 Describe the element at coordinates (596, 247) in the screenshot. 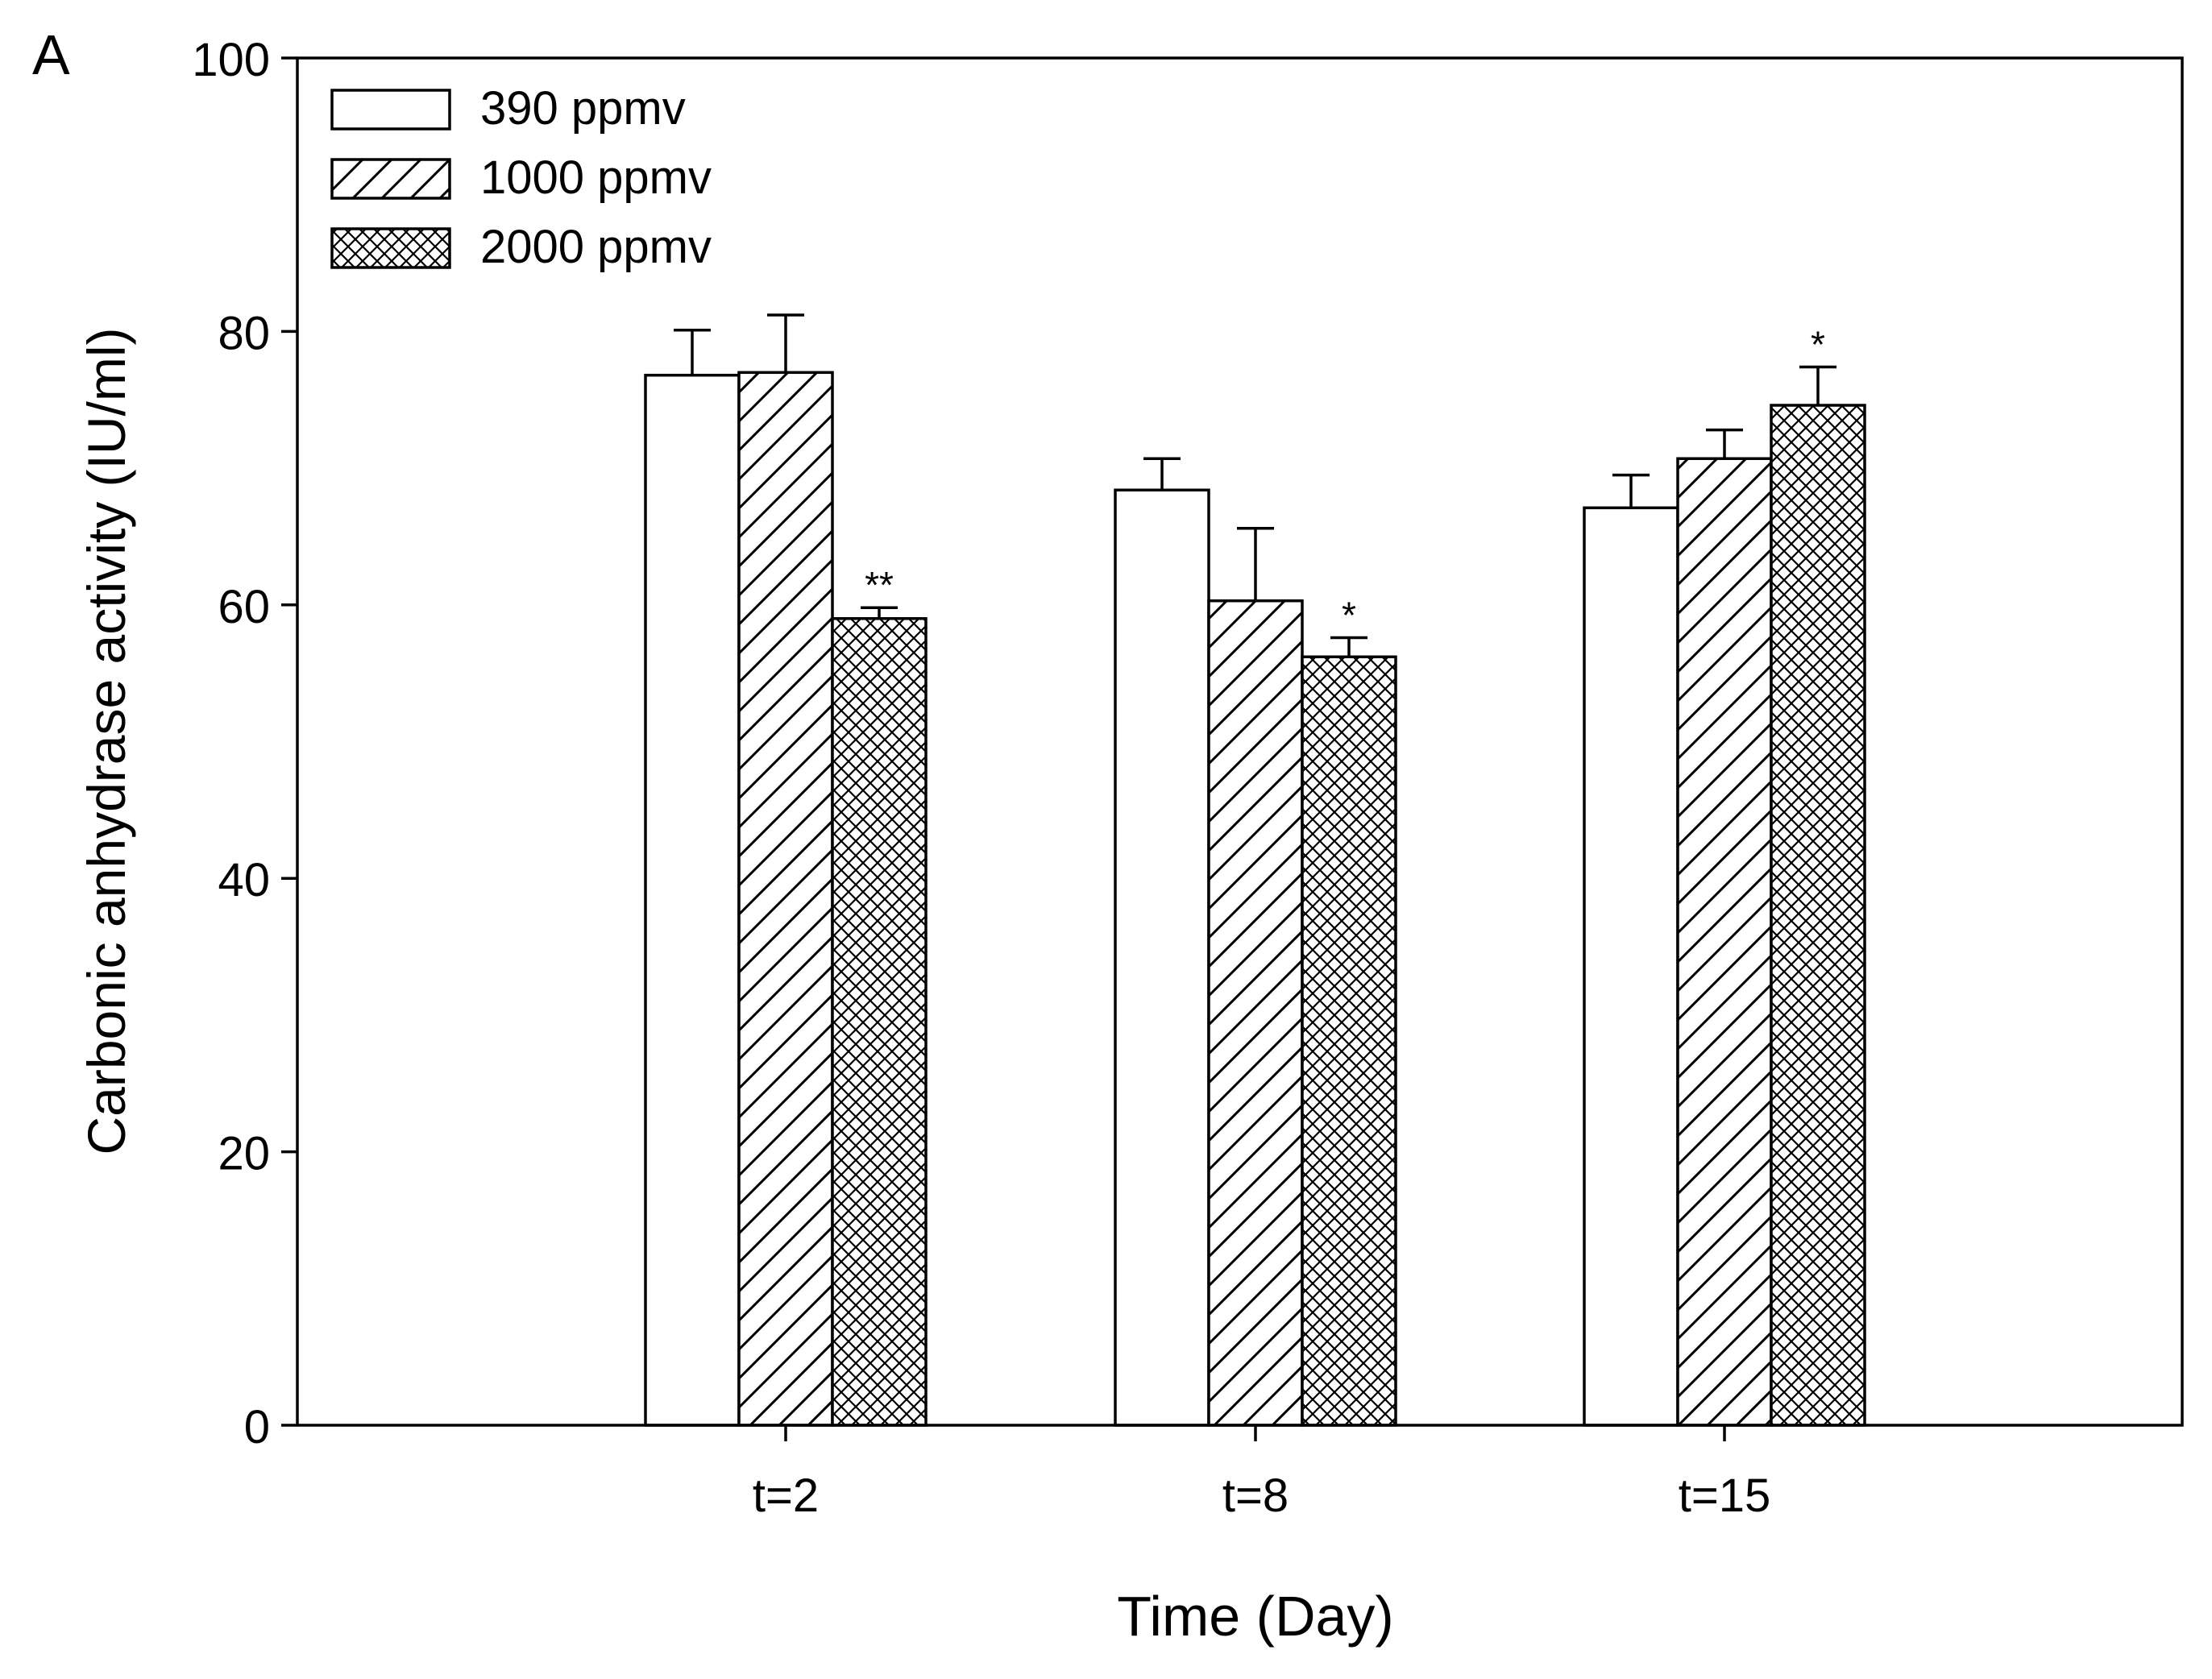

I see `legend-label: 2000 ppmv` at that location.